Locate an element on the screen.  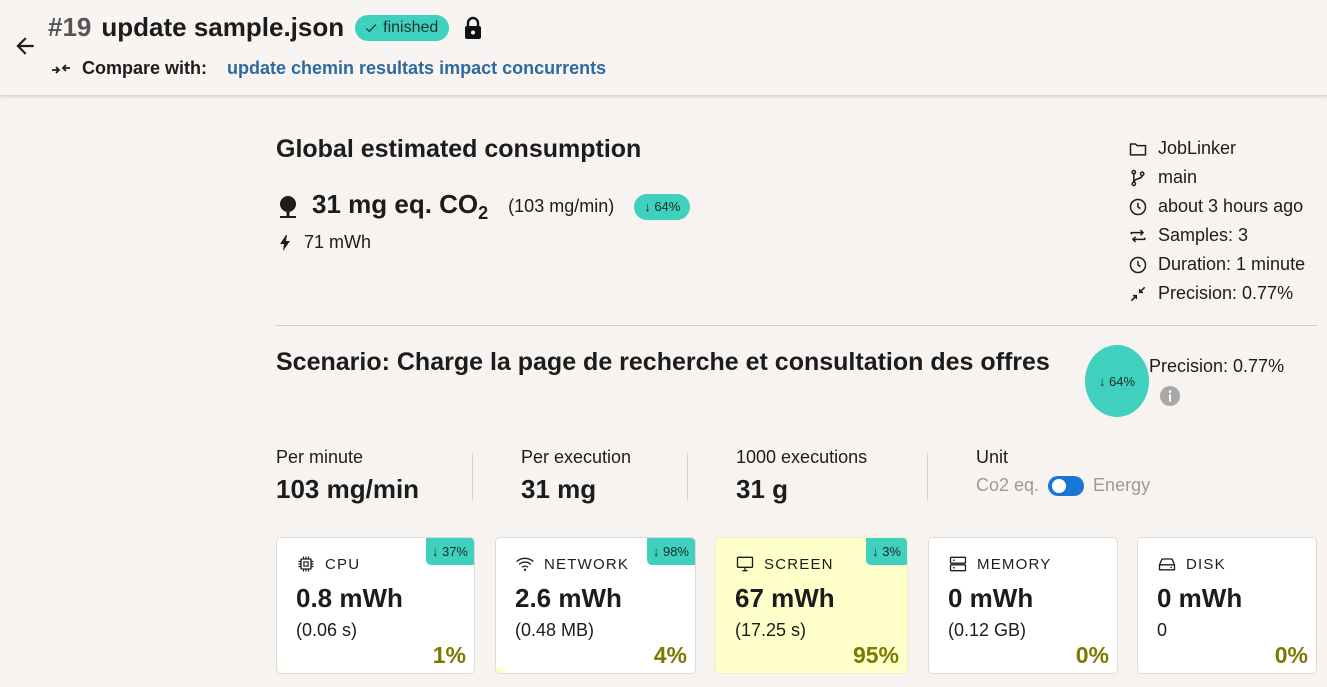
co2-rate: (103 mg/min) is located at coordinates (561, 206).